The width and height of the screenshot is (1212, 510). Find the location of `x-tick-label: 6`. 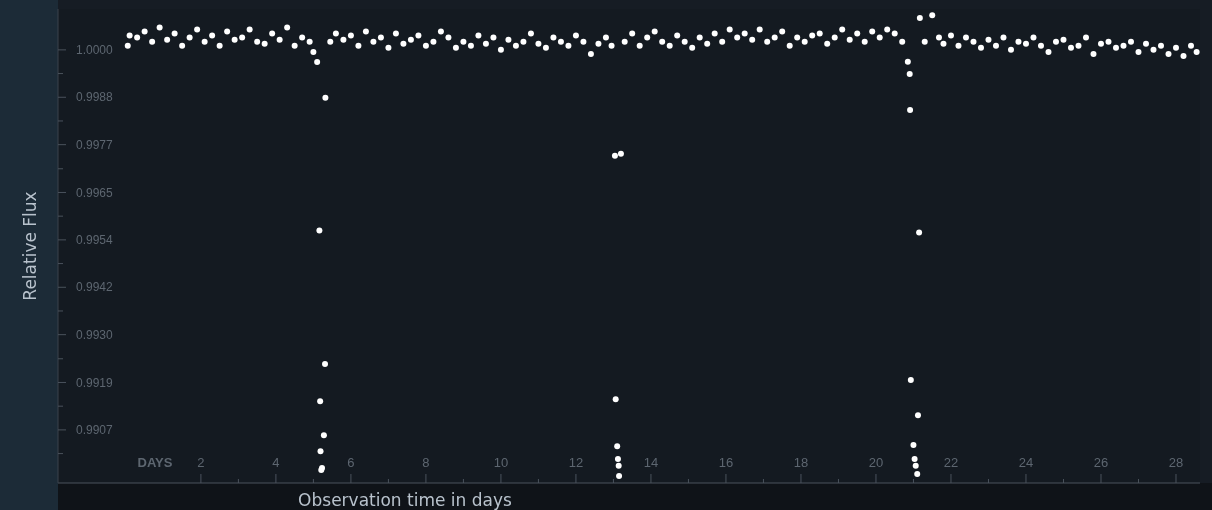

x-tick-label: 6 is located at coordinates (351, 462).